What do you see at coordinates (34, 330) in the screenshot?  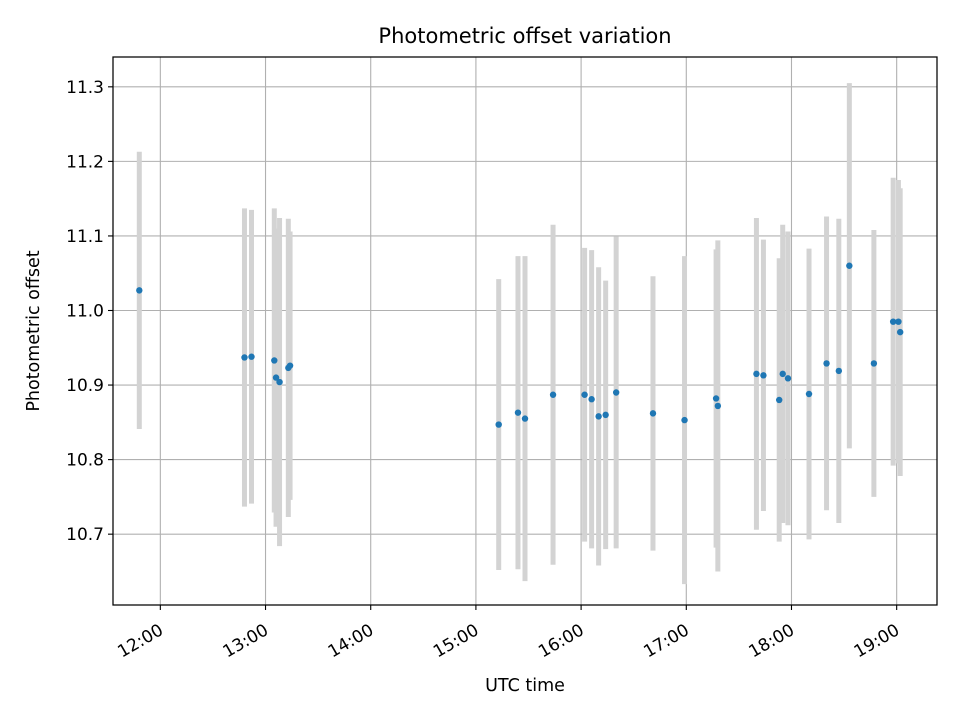 I see `y-axis-label: Photometric offset` at bounding box center [34, 330].